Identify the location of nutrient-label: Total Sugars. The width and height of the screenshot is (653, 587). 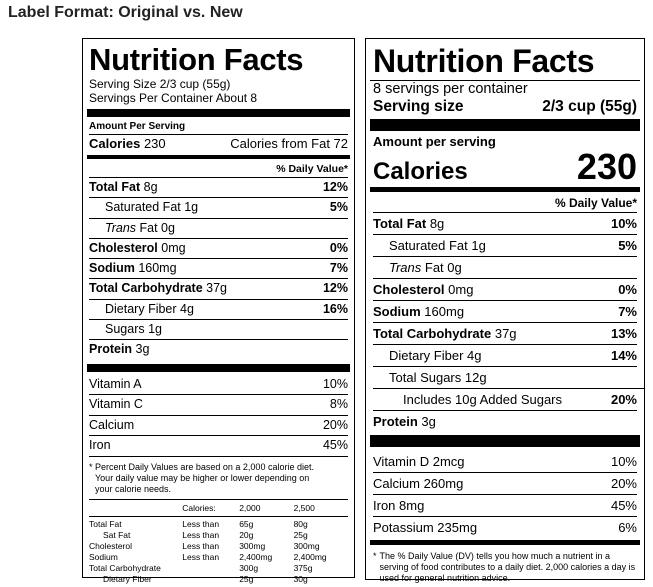
(425, 377).